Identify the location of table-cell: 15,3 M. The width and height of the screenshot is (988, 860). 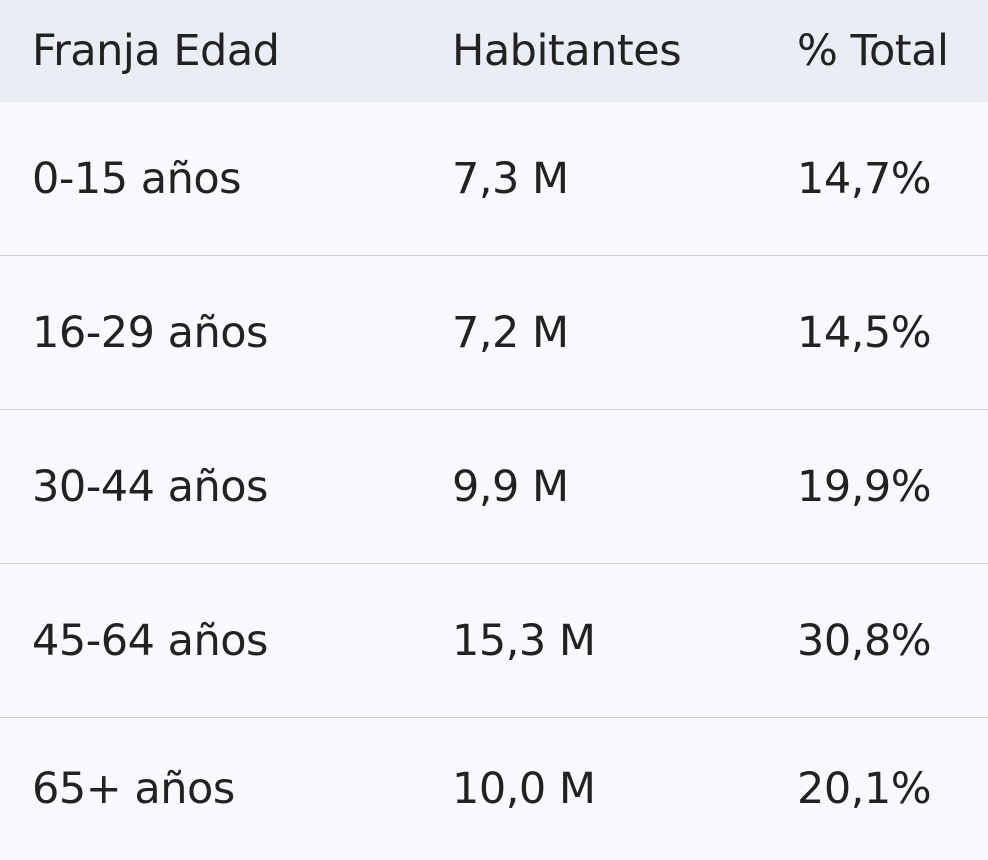
(524, 640).